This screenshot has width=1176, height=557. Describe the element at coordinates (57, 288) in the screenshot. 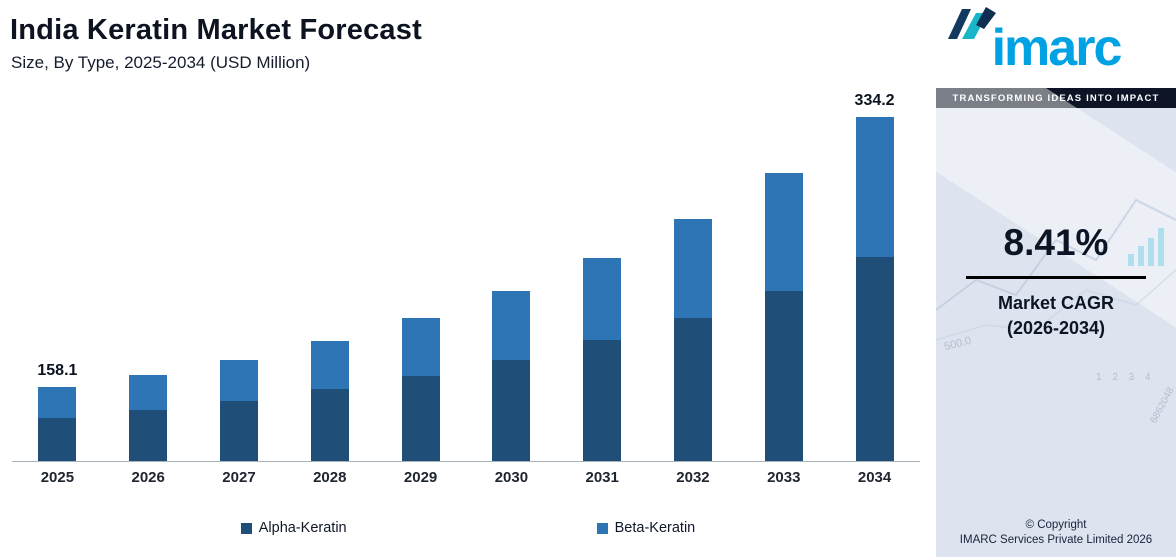

I see `bar-group-2025: 158.1` at that location.